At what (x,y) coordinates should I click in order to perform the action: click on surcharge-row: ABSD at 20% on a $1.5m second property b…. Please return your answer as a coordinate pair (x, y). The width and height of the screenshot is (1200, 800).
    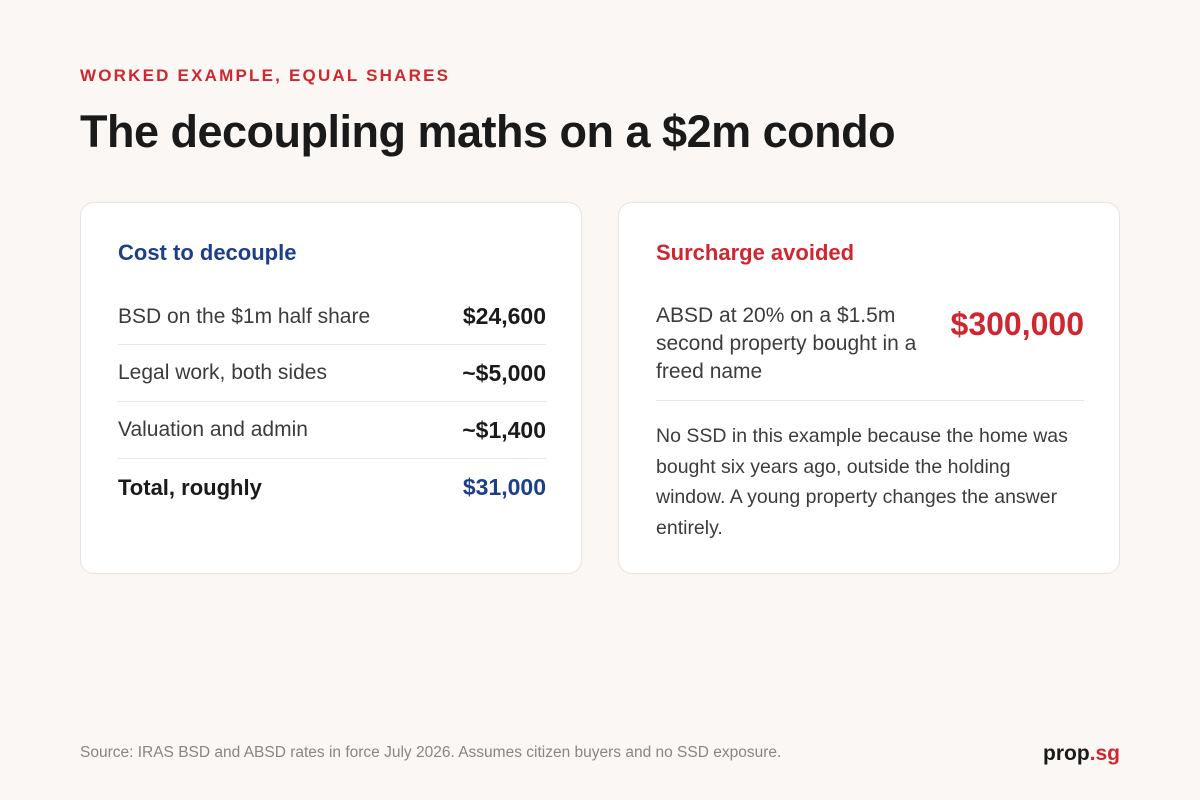
    Looking at the image, I should click on (870, 351).